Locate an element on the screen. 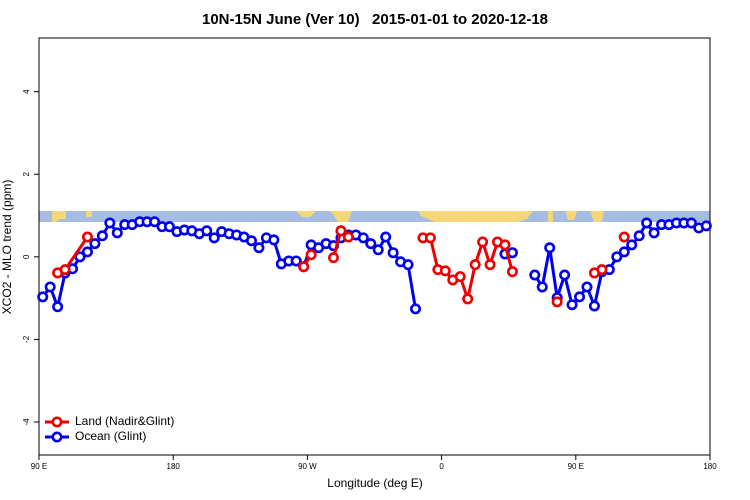 This screenshot has width=750, height=500. map-strip is located at coordinates (374, 216).